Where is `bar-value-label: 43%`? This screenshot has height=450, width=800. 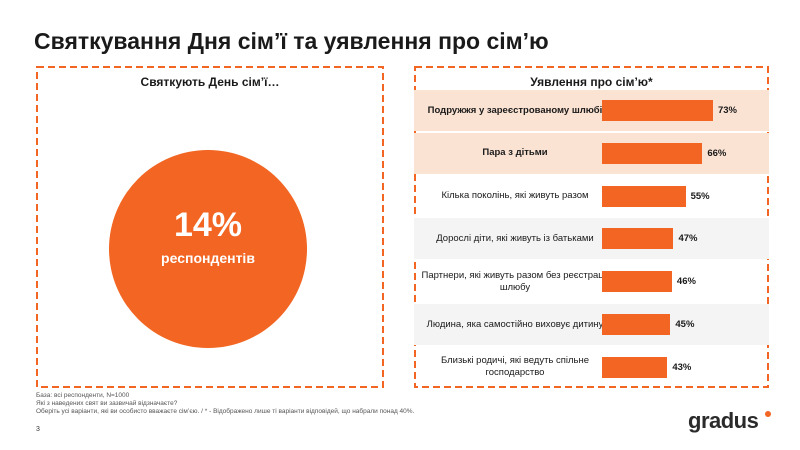 bar-value-label: 43% is located at coordinates (682, 367).